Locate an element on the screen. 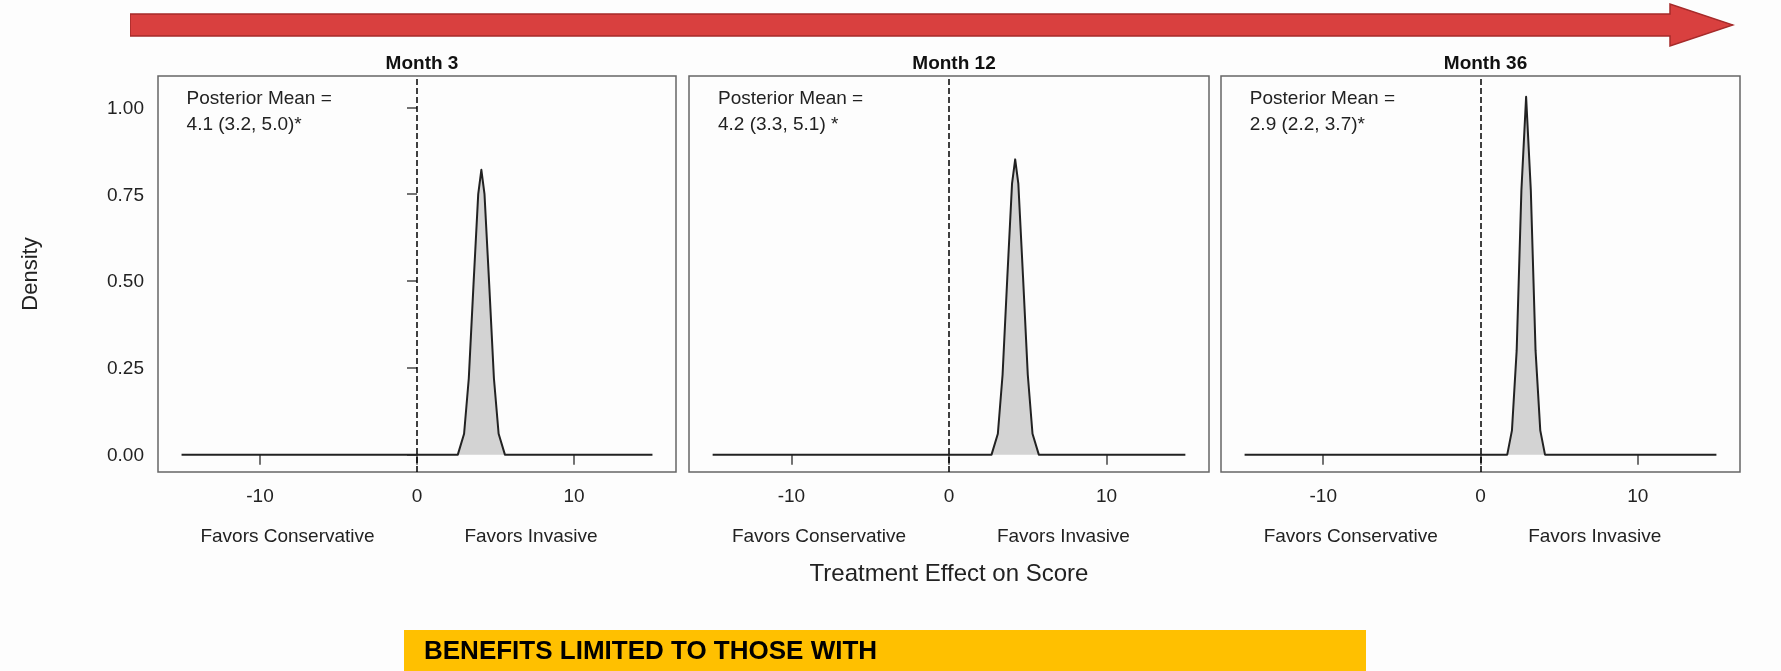 The image size is (1781, 671). y-tick-label: 0.50 is located at coordinates (125, 281).